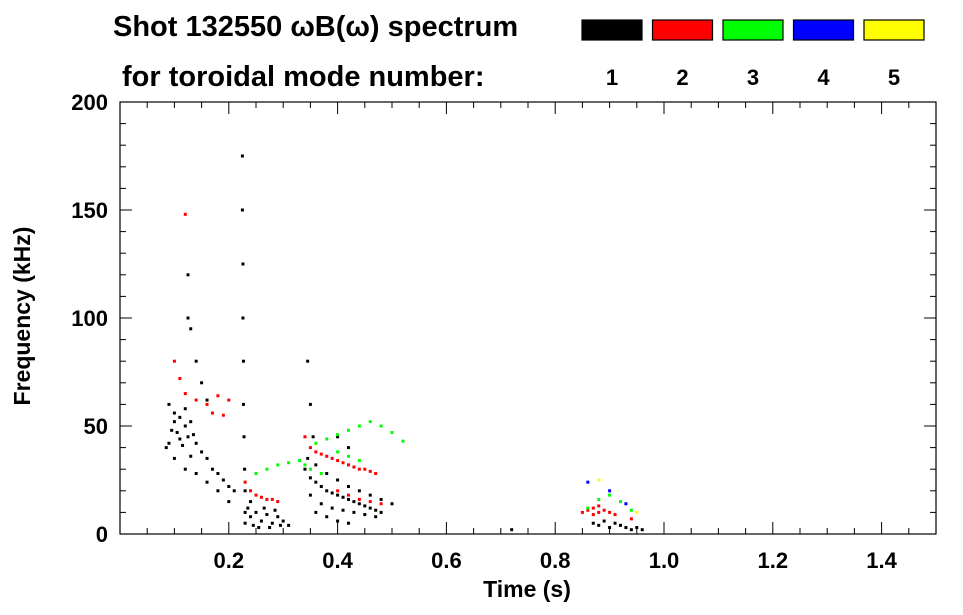 This screenshot has height=615, width=963. I want to click on legend-label-5: 5, so click(894, 77).